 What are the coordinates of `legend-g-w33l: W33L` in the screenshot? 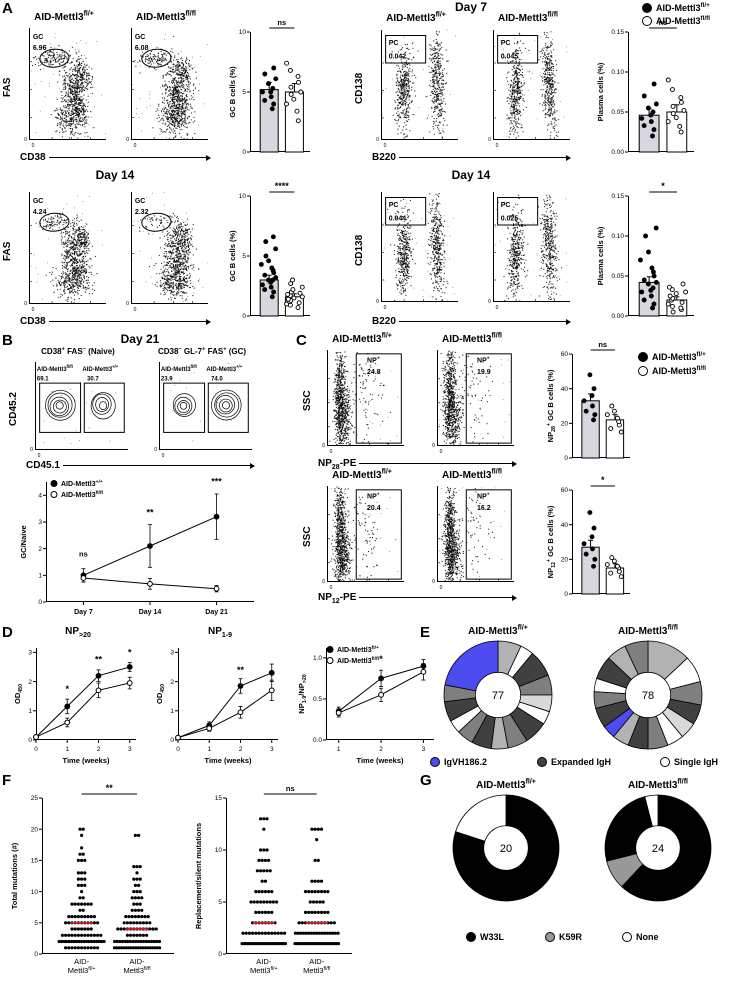 It's located at (485, 937).